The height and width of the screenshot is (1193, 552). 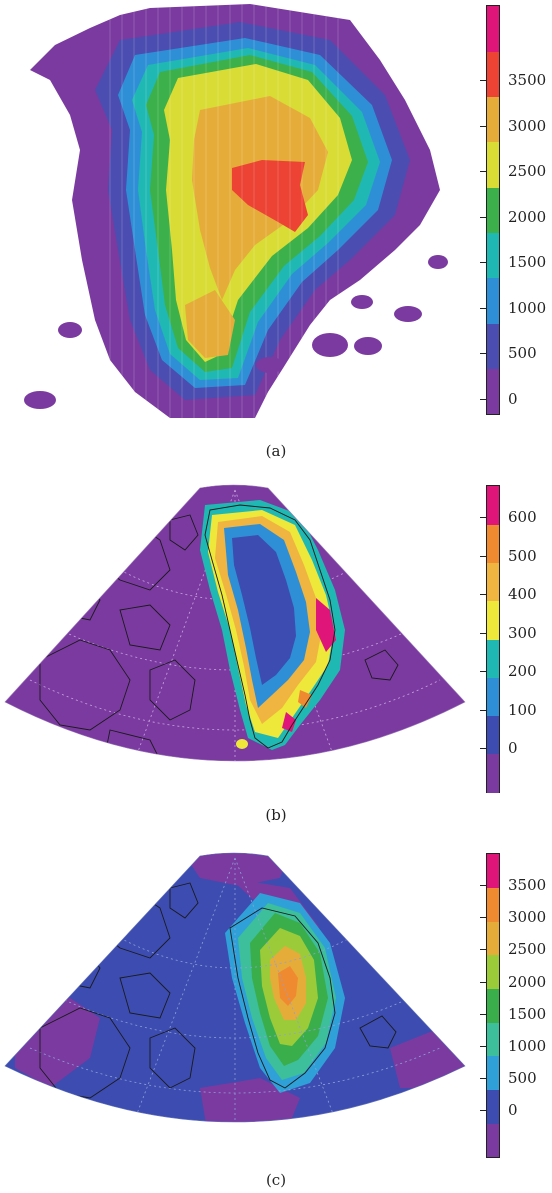 What do you see at coordinates (276, 1180) in the screenshot?
I see `caption-c: (c)` at bounding box center [276, 1180].